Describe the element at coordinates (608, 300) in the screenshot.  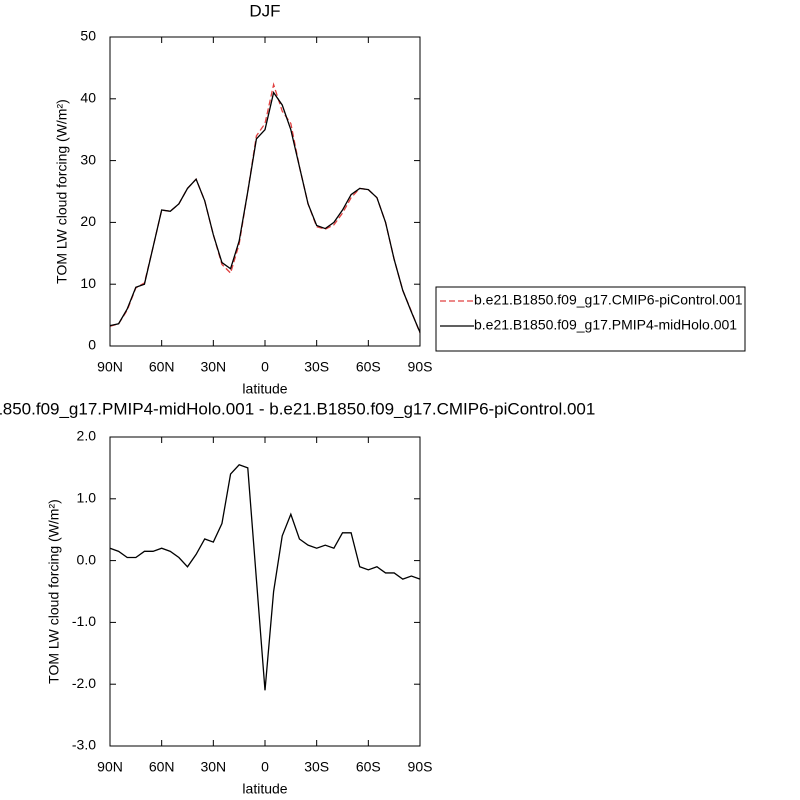
I see `legend-label: b.e21.B1850.f09_g17.CMIP6-piControl.001` at that location.